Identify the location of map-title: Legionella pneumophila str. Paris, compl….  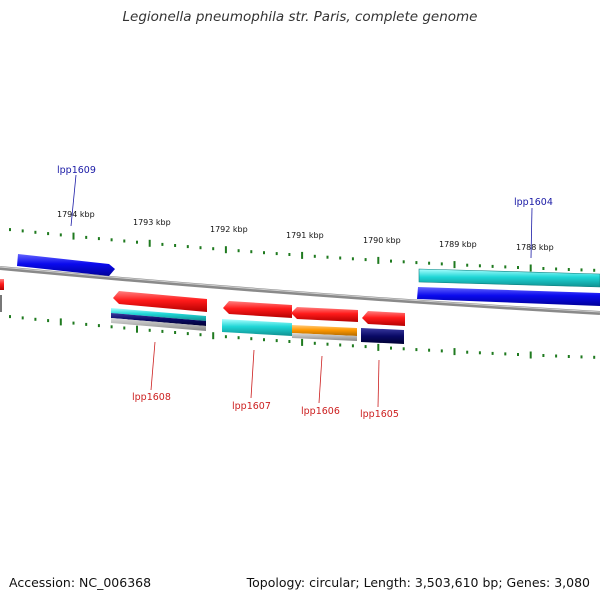
(300, 17).